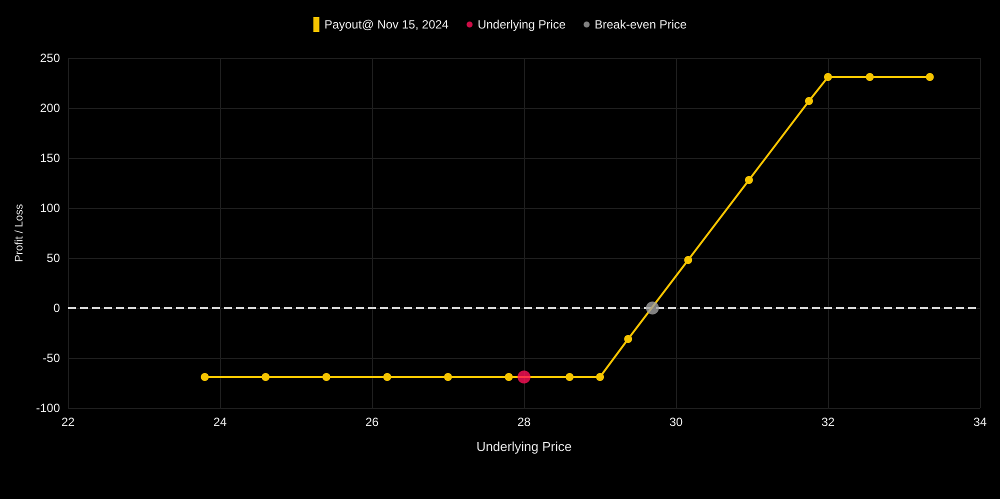  Describe the element at coordinates (48, 408) in the screenshot. I see `y-tick-label: -100` at that location.